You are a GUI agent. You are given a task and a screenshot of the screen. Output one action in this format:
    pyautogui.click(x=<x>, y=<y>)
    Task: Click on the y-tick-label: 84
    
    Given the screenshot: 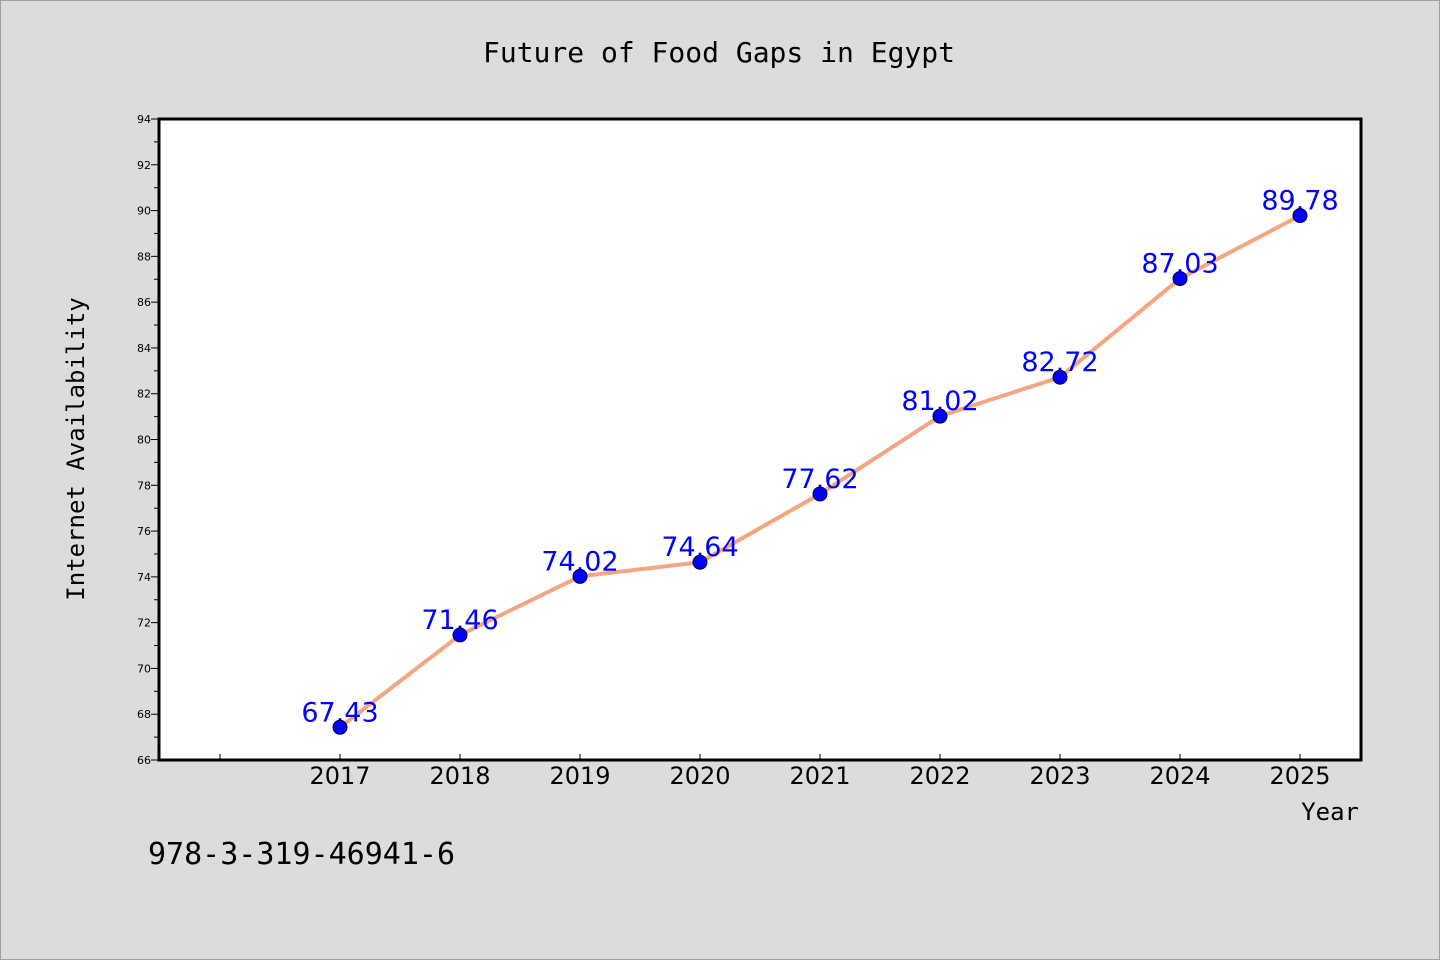 What is the action you would take?
    pyautogui.click(x=144, y=348)
    